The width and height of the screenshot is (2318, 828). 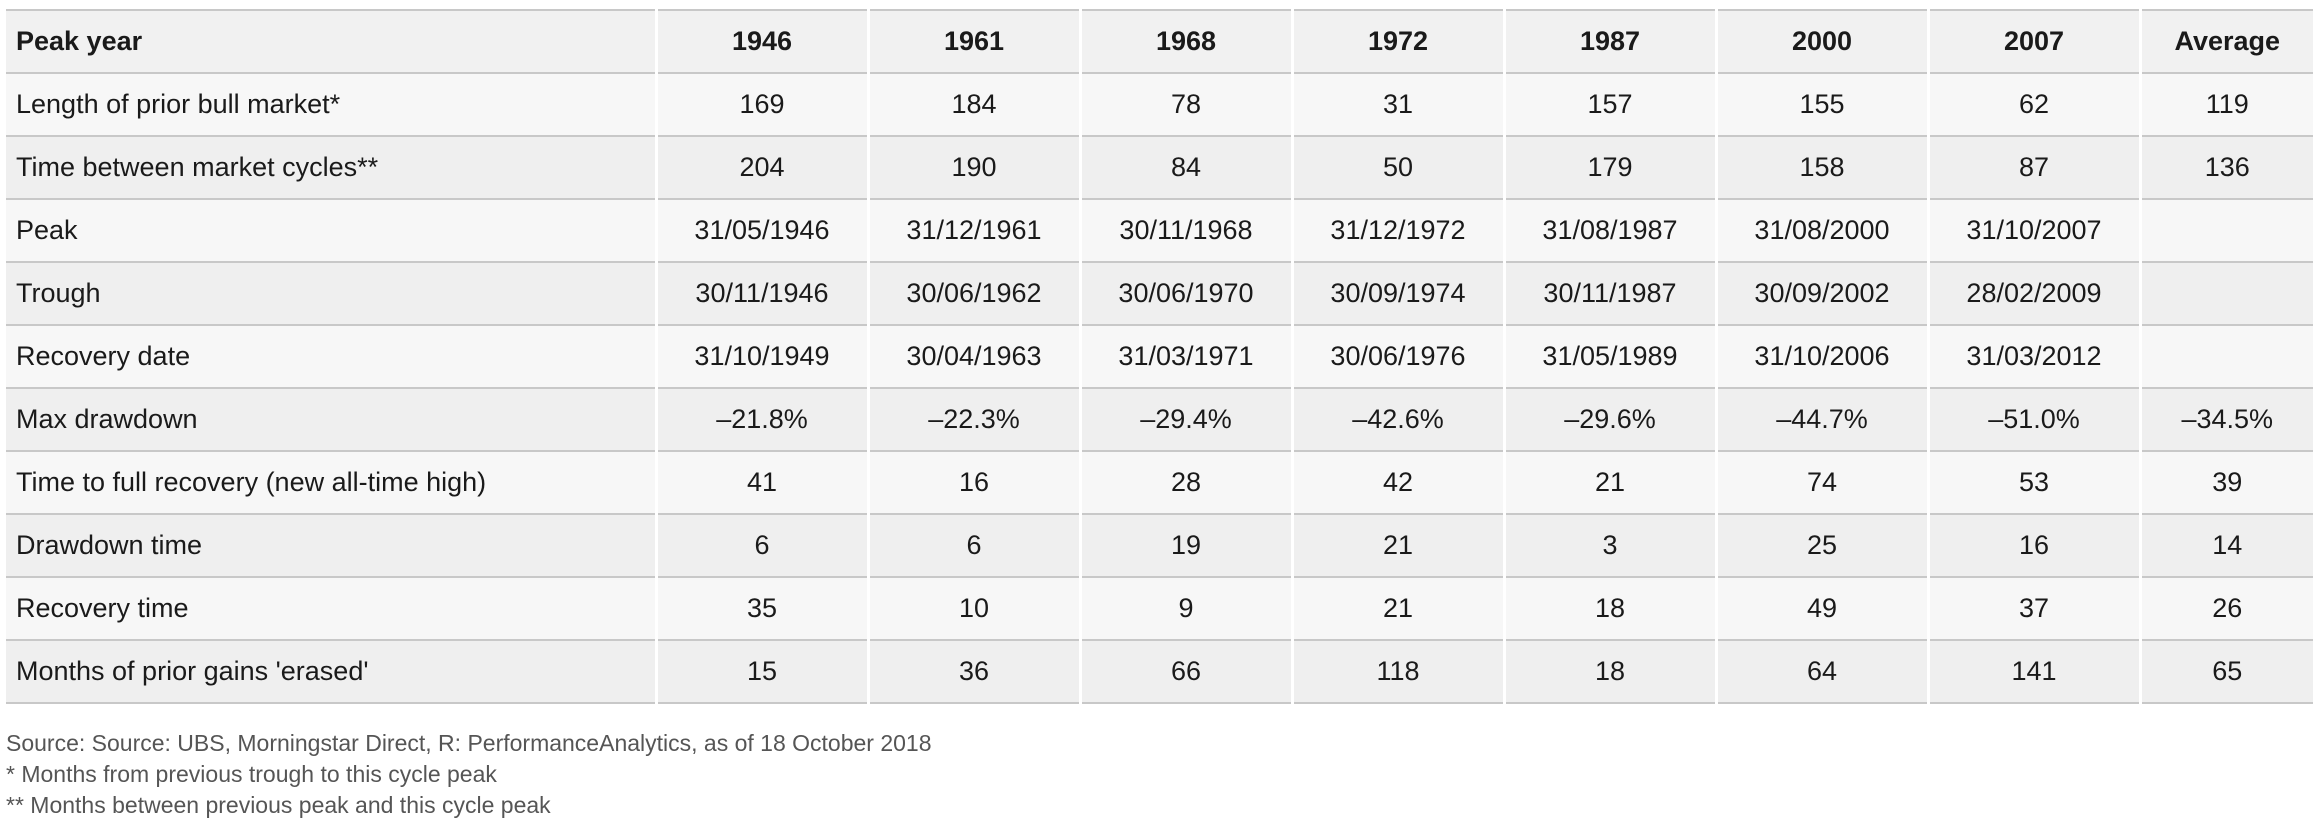 What do you see at coordinates (761, 104) in the screenshot?
I see `table-cell: 169` at bounding box center [761, 104].